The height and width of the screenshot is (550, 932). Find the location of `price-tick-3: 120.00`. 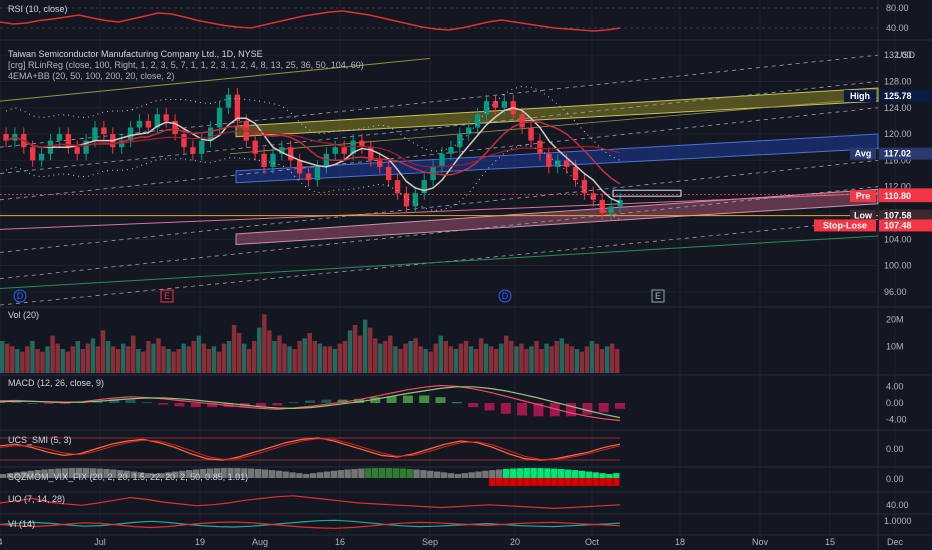

price-tick-3: 120.00 is located at coordinates (898, 134).